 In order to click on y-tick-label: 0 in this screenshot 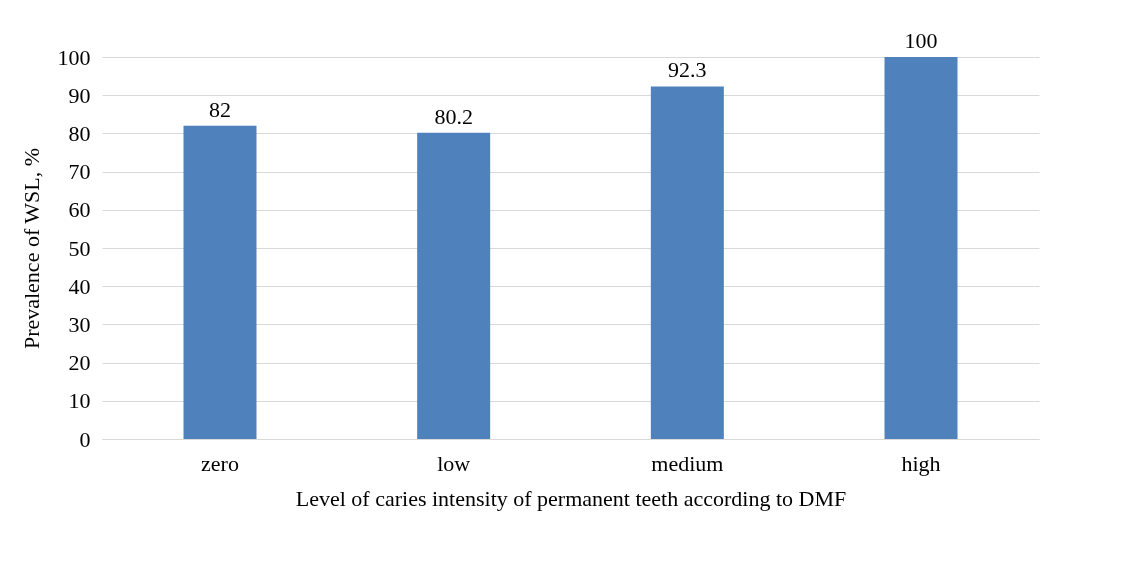, I will do `click(85, 439)`.